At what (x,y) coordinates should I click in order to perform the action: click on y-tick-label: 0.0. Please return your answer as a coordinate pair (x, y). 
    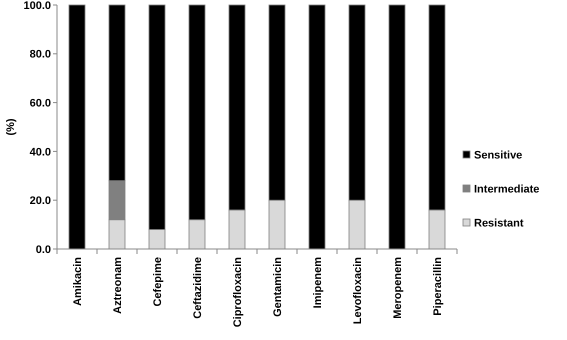
    Looking at the image, I should click on (43, 250).